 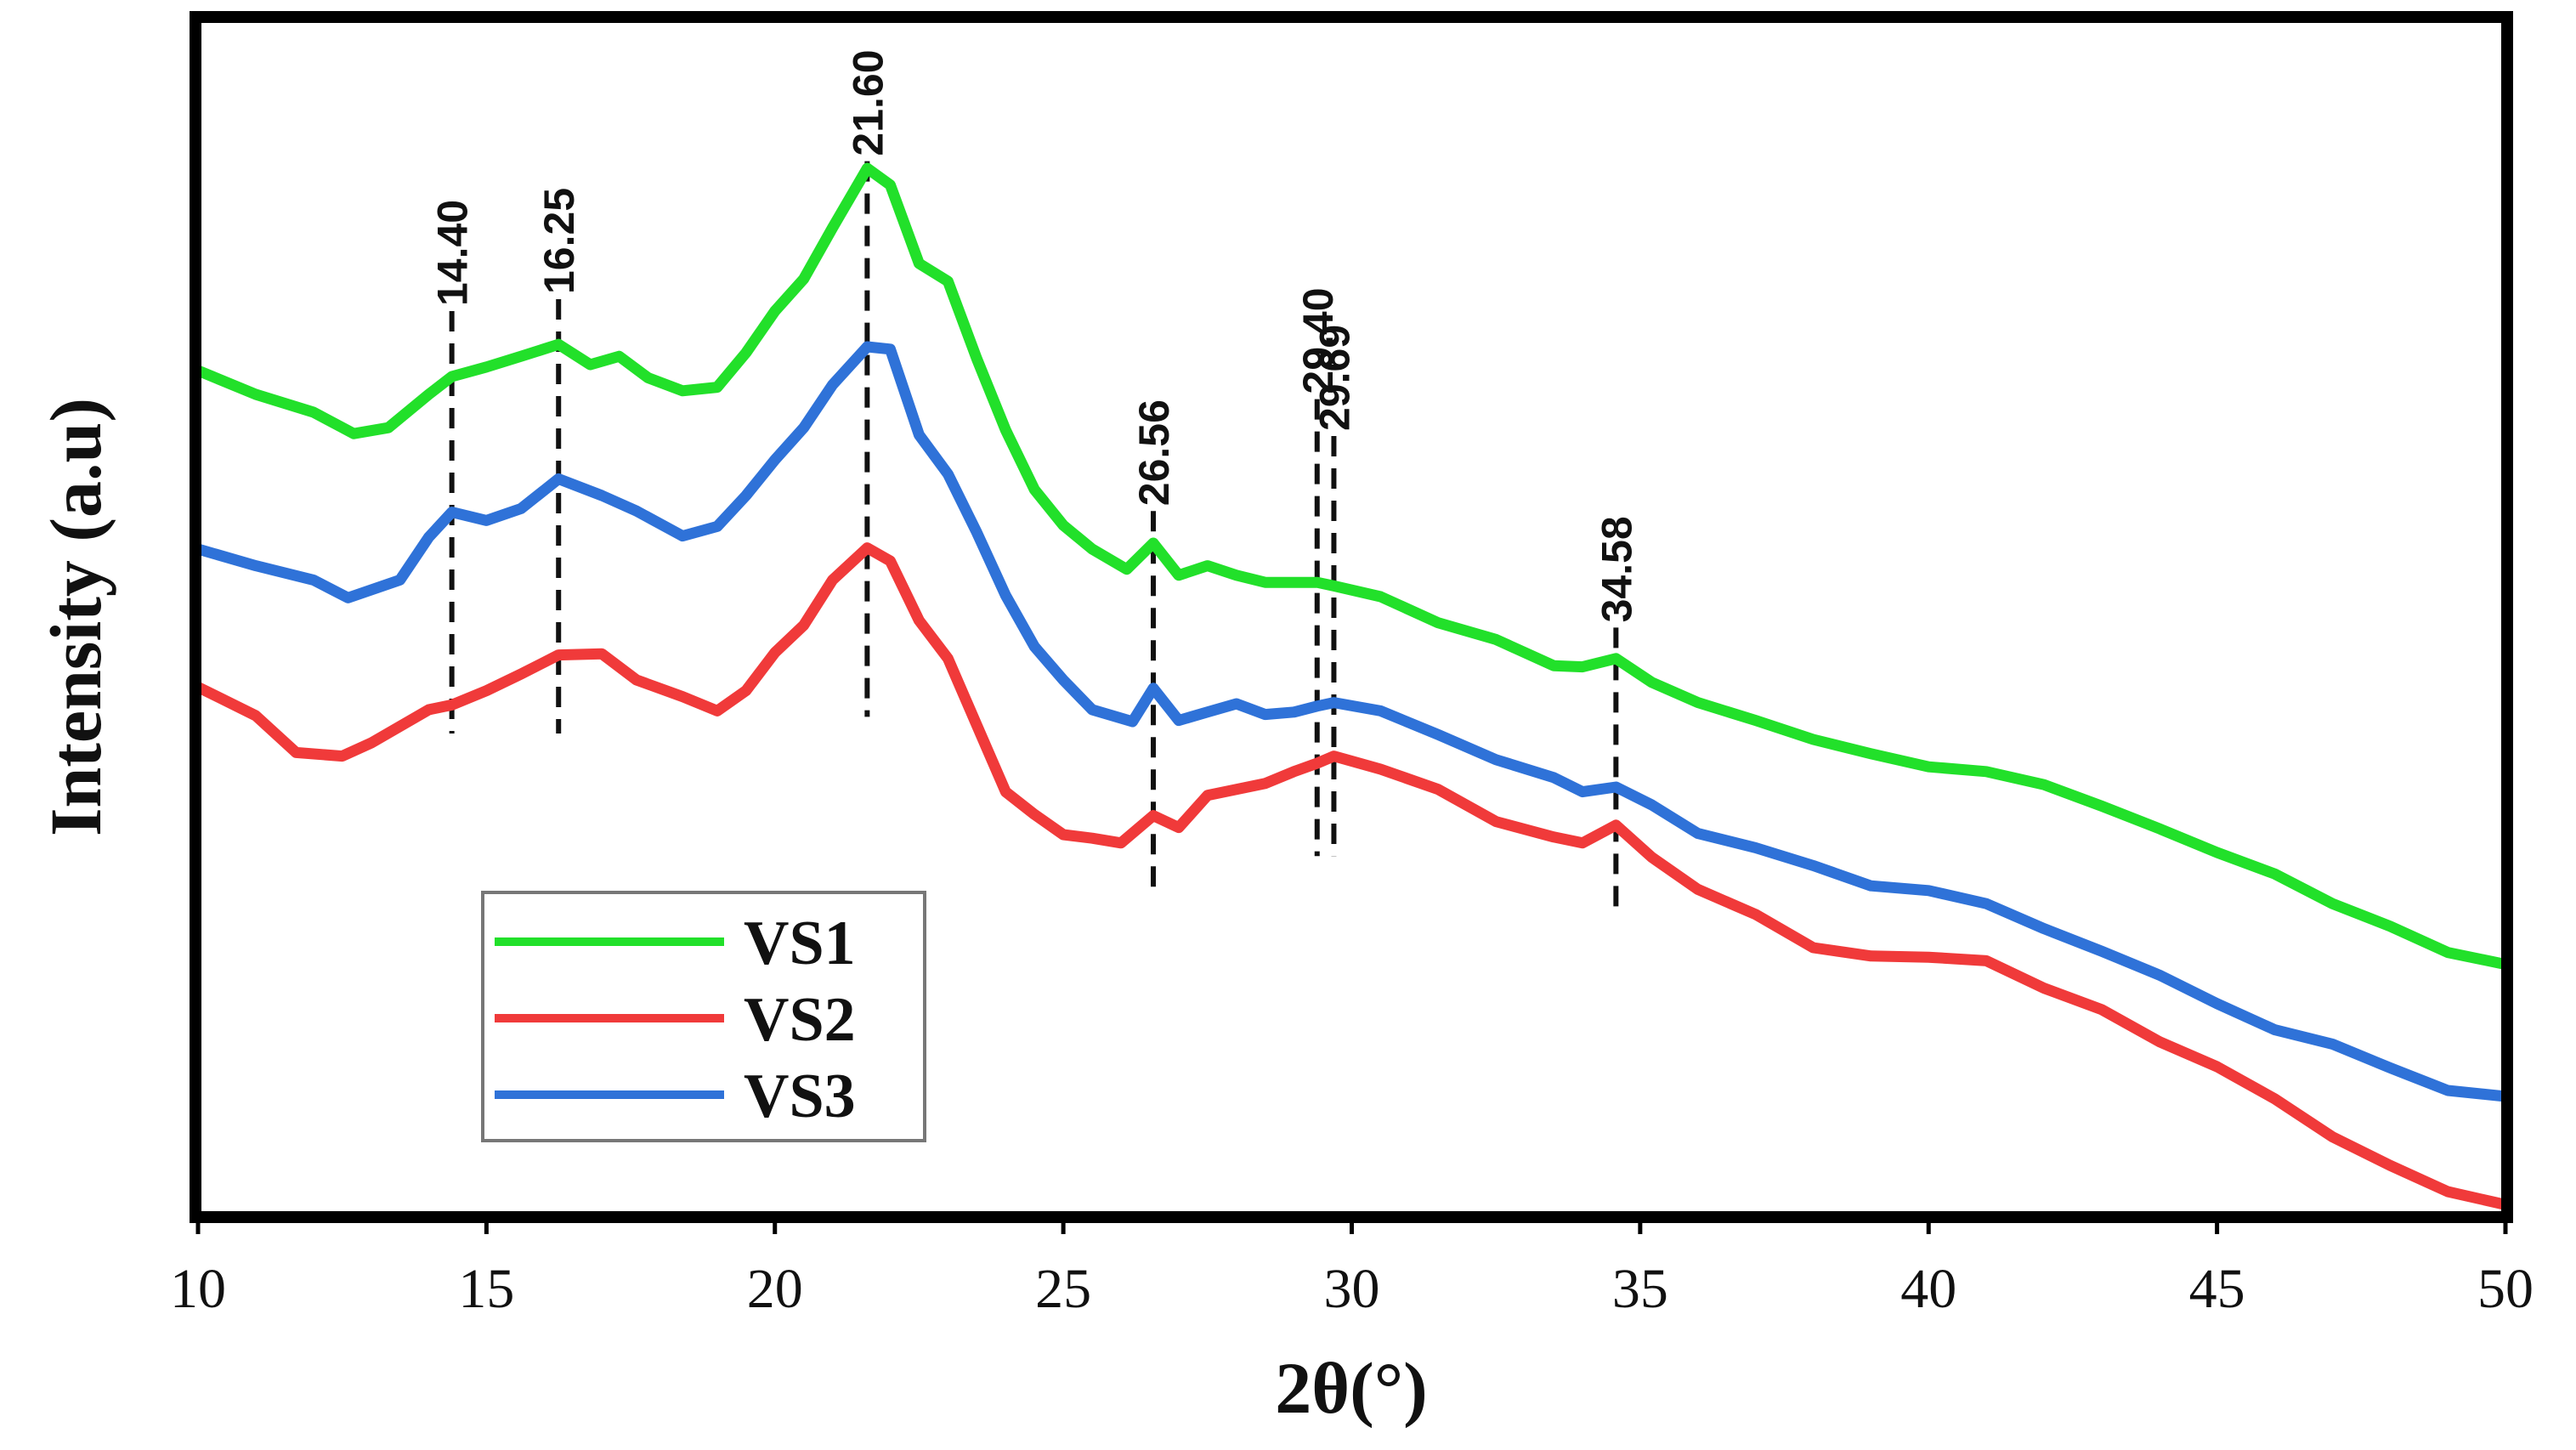 I want to click on legend-label-vs2: VS2, so click(x=800, y=1020).